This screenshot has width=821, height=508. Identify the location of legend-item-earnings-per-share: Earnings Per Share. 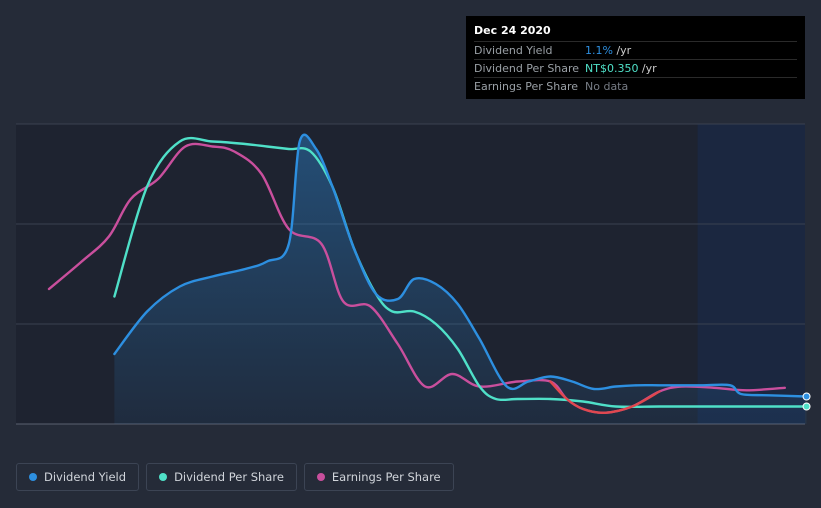
(378, 477).